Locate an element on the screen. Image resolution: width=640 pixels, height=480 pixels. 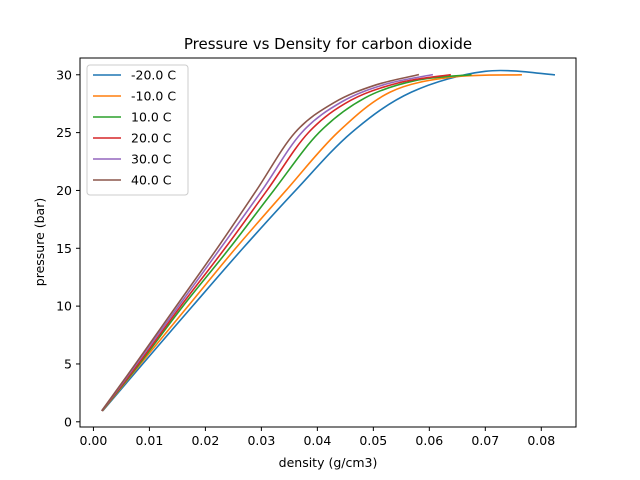
x-tick-label: 0.08 is located at coordinates (541, 440).